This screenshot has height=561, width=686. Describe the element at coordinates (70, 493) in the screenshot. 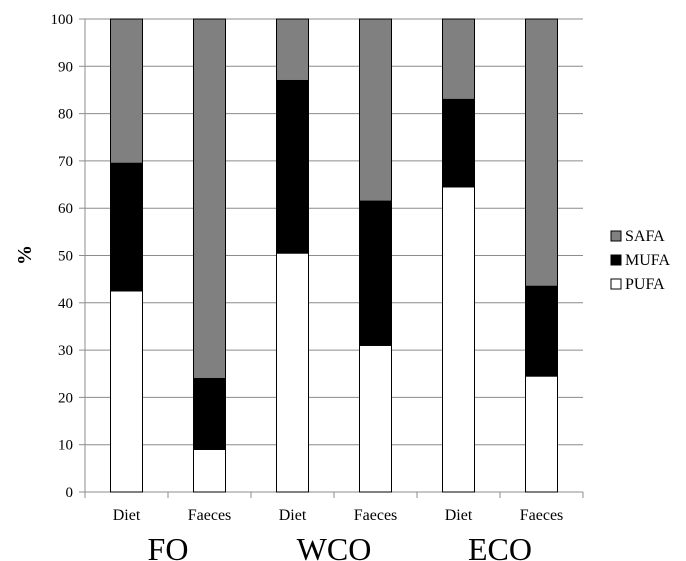

I see `y-tick-label: 0` at that location.